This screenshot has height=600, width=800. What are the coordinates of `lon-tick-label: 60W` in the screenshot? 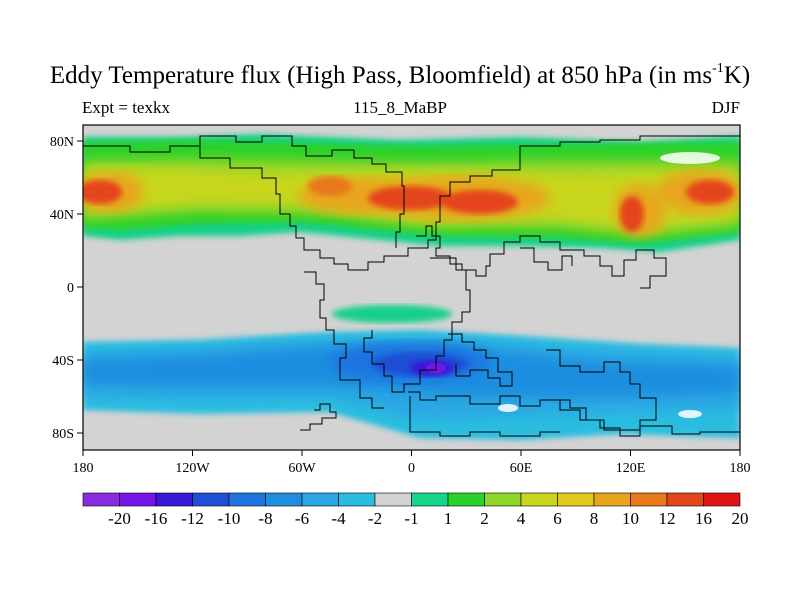 It's located at (302, 468).